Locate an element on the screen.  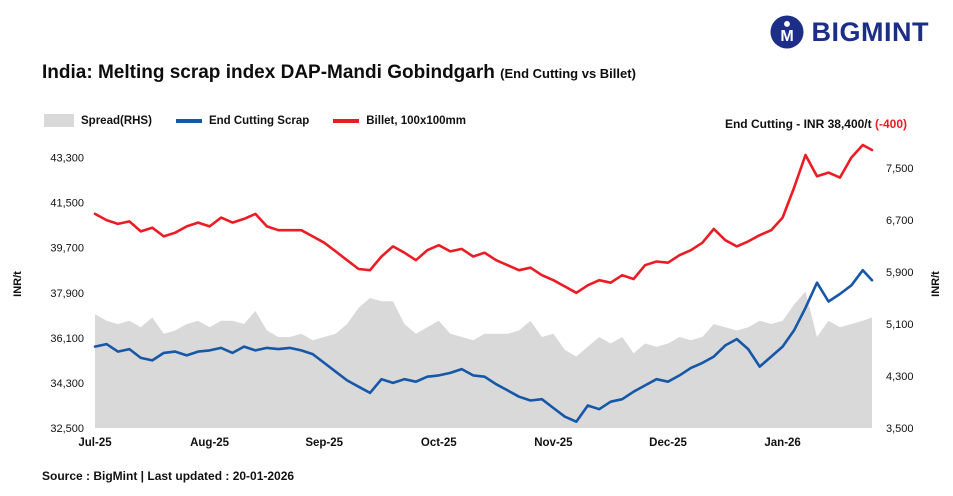
left-axis-title: INR/t is located at coordinates (18, 284).